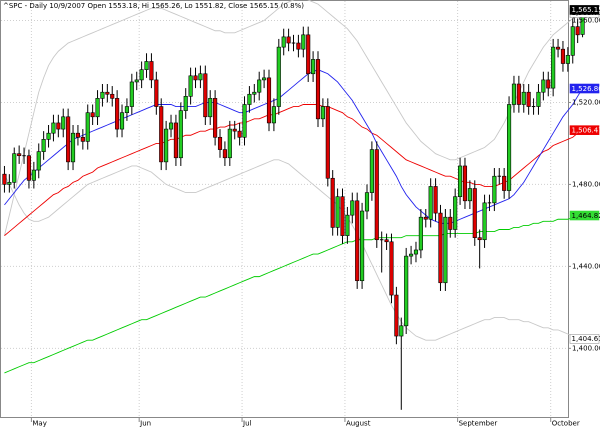 Image resolution: width=600 pixels, height=428 pixels. I want to click on y-tick-label: 1,440.00, so click(586, 266).